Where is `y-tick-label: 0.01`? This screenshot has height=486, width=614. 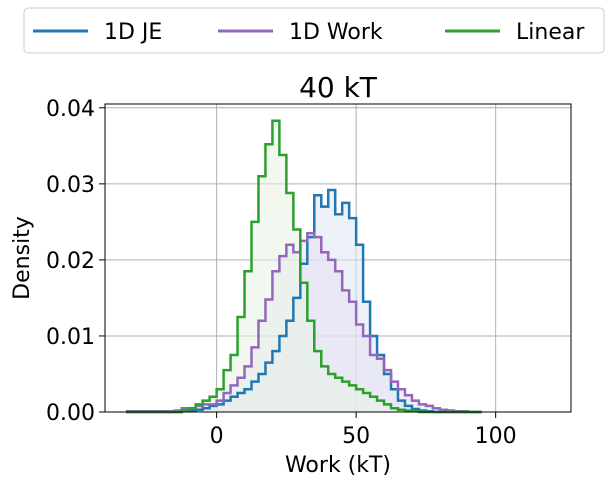 y-tick-label: 0.01 is located at coordinates (70, 337).